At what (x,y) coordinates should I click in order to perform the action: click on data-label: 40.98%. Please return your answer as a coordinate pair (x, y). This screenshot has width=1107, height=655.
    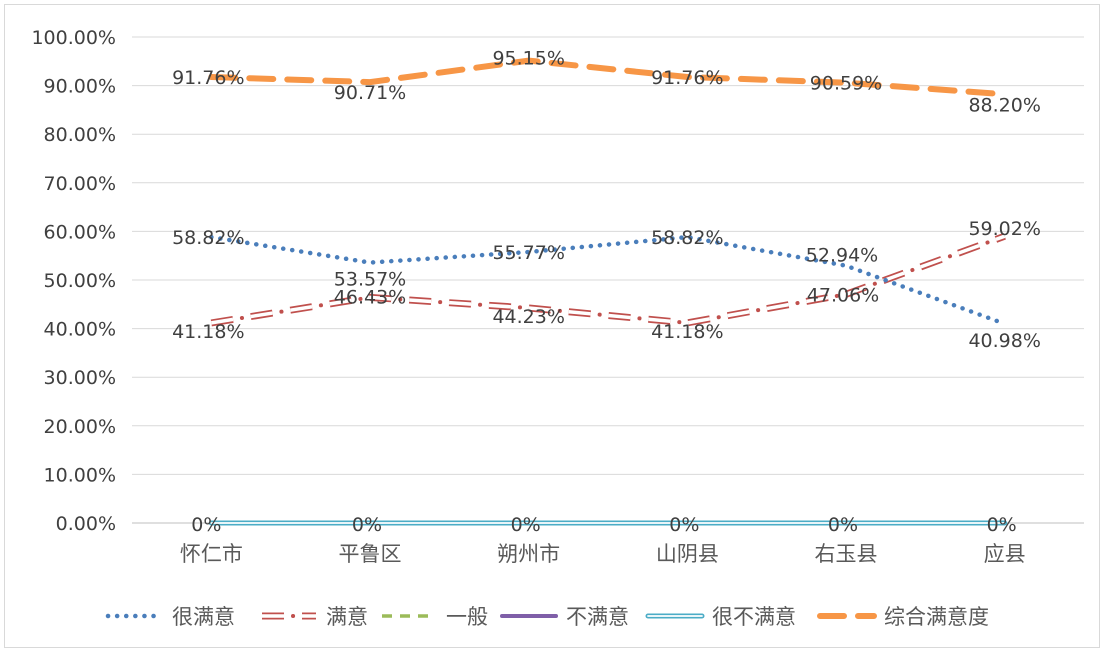
    Looking at the image, I should click on (1004, 341).